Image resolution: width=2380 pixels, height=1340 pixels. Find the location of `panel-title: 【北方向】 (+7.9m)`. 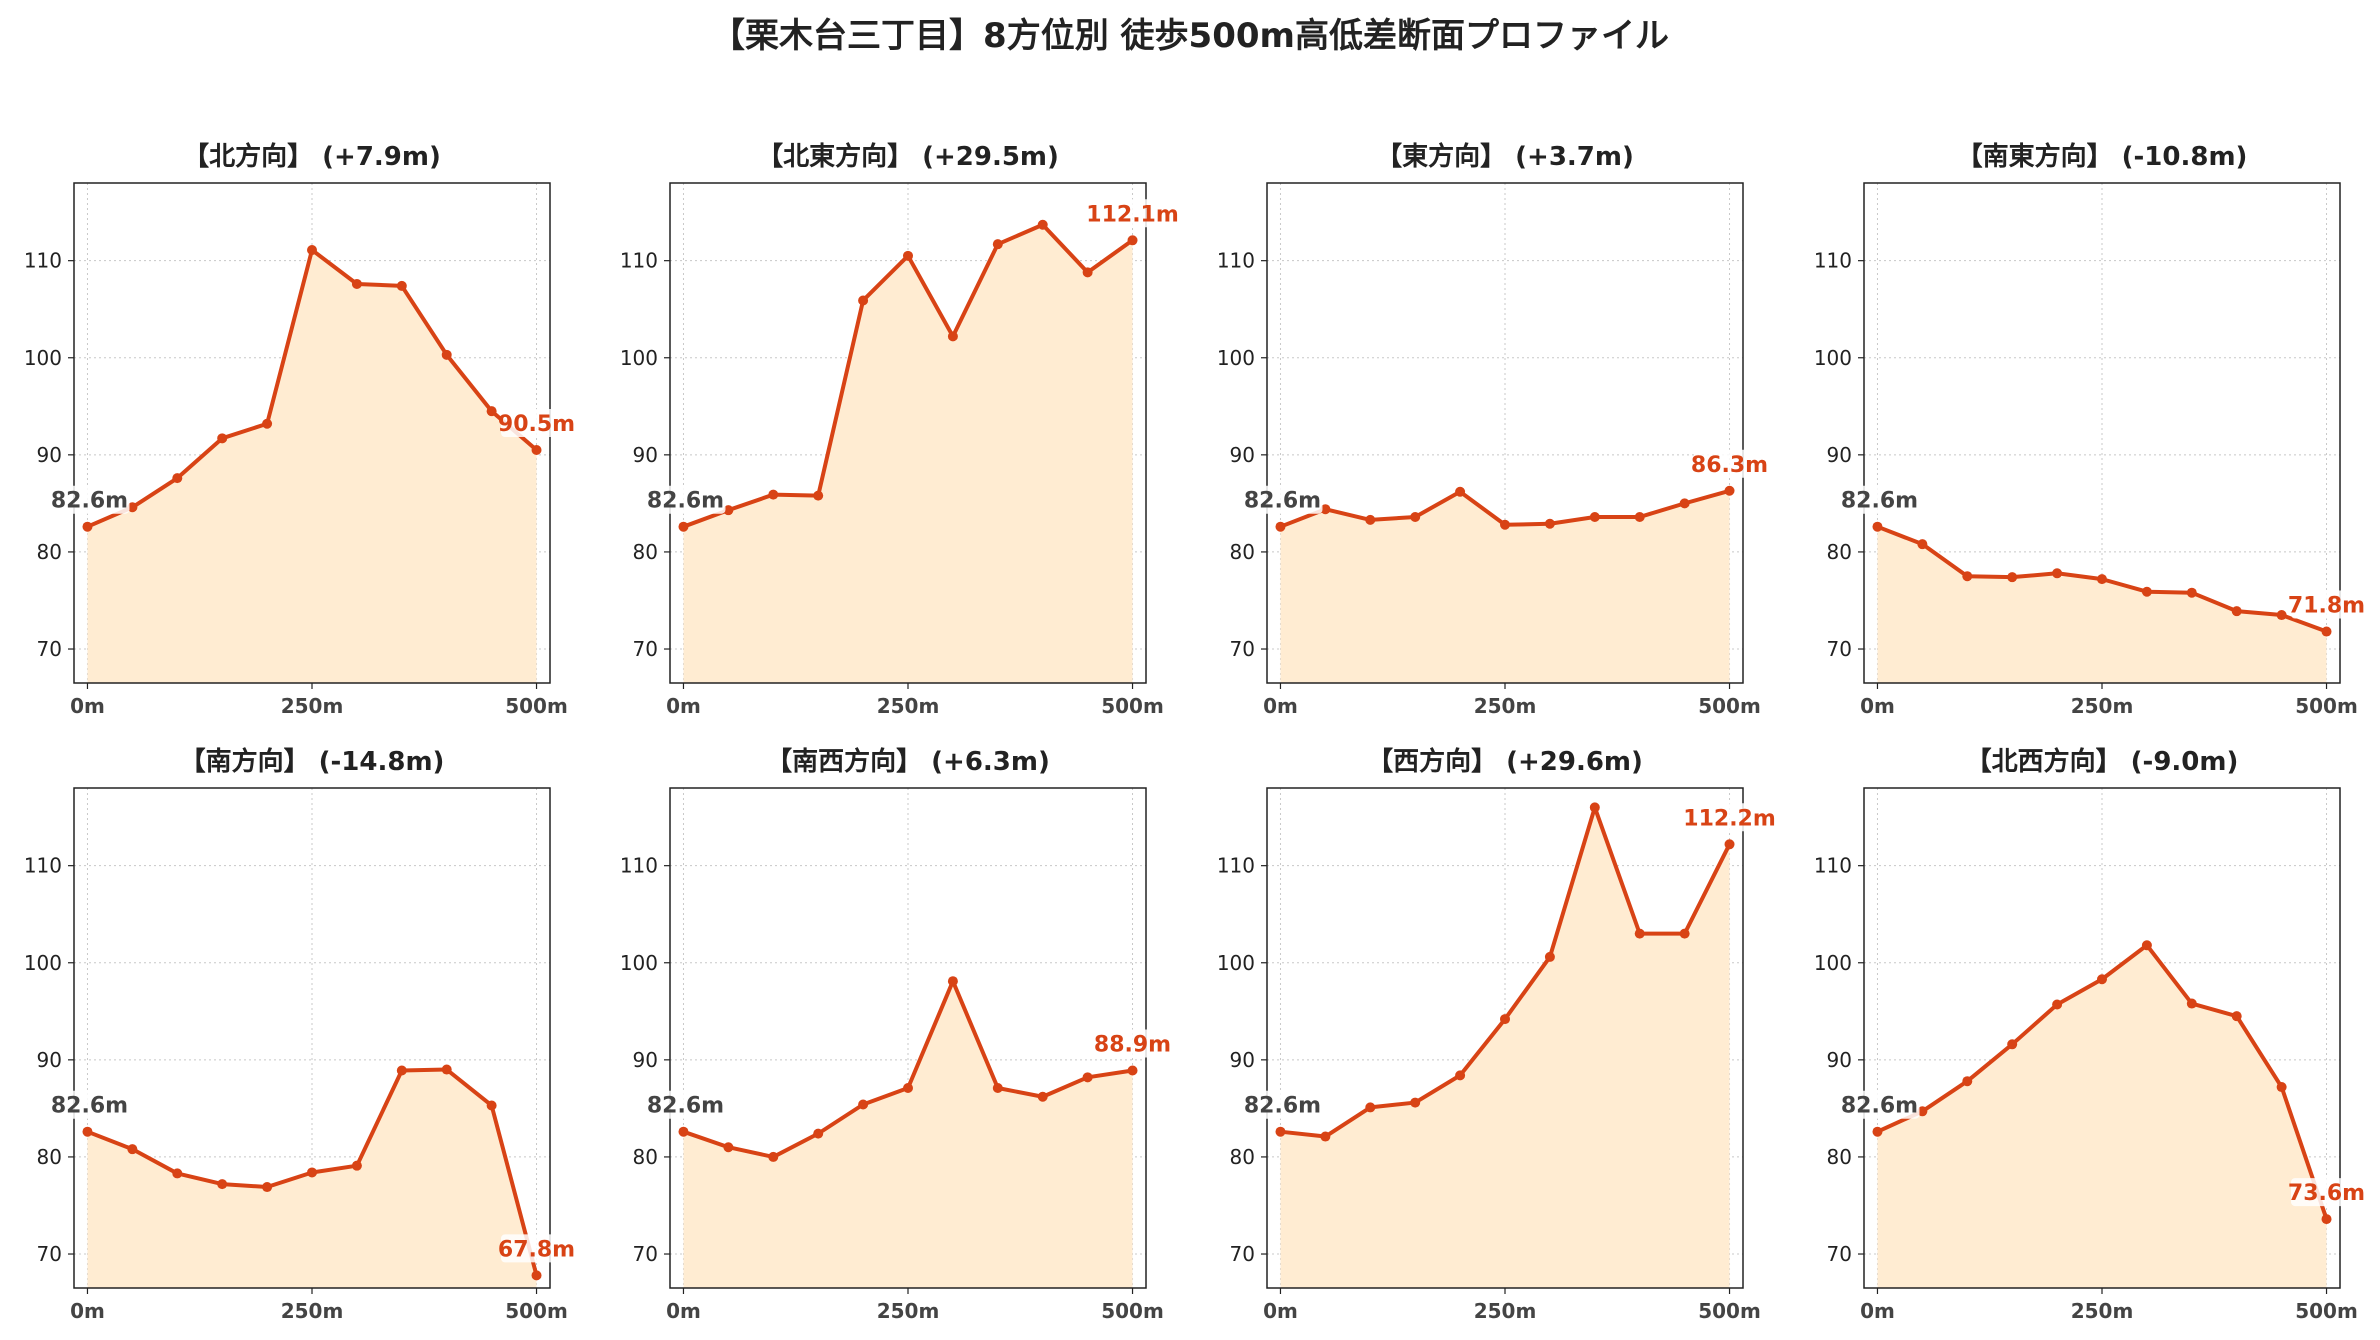

panel-title: 【北方向】 (+7.9m) is located at coordinates (312, 156).